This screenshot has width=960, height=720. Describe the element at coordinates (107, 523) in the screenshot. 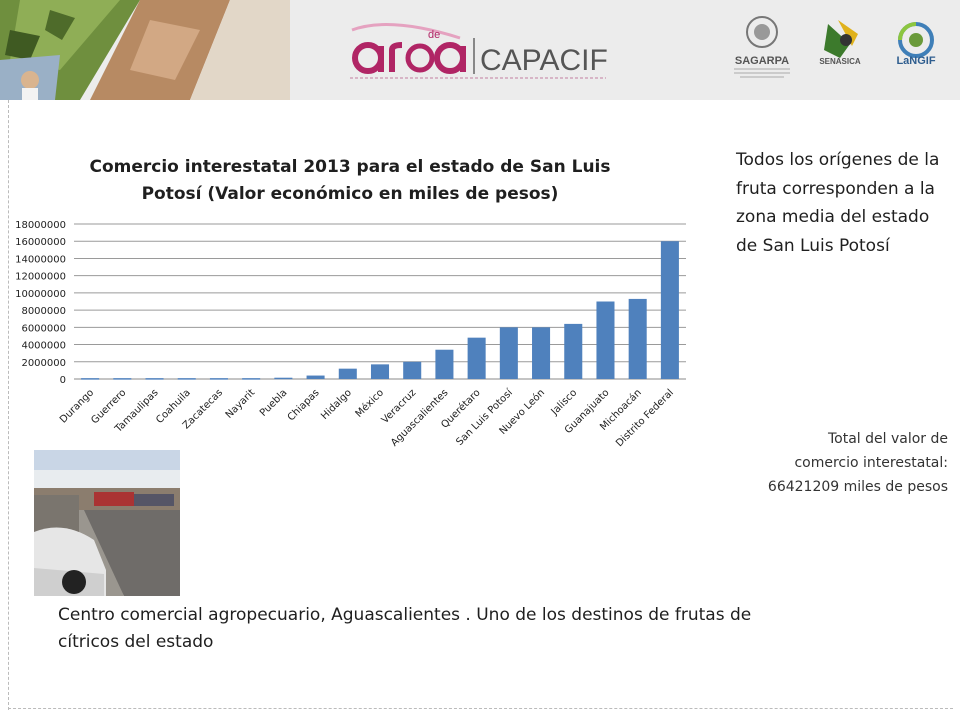

I see `market-photo` at that location.